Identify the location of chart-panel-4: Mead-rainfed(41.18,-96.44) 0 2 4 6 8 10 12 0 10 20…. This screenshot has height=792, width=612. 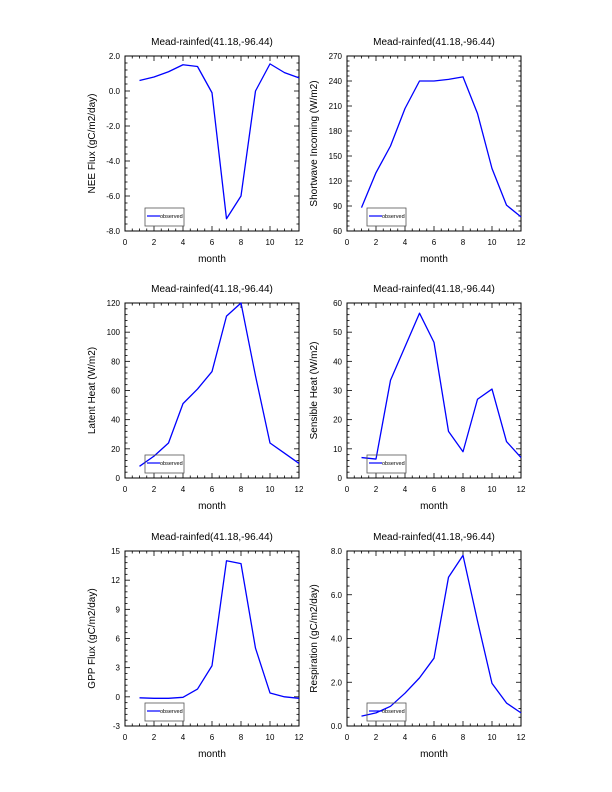
(417, 398).